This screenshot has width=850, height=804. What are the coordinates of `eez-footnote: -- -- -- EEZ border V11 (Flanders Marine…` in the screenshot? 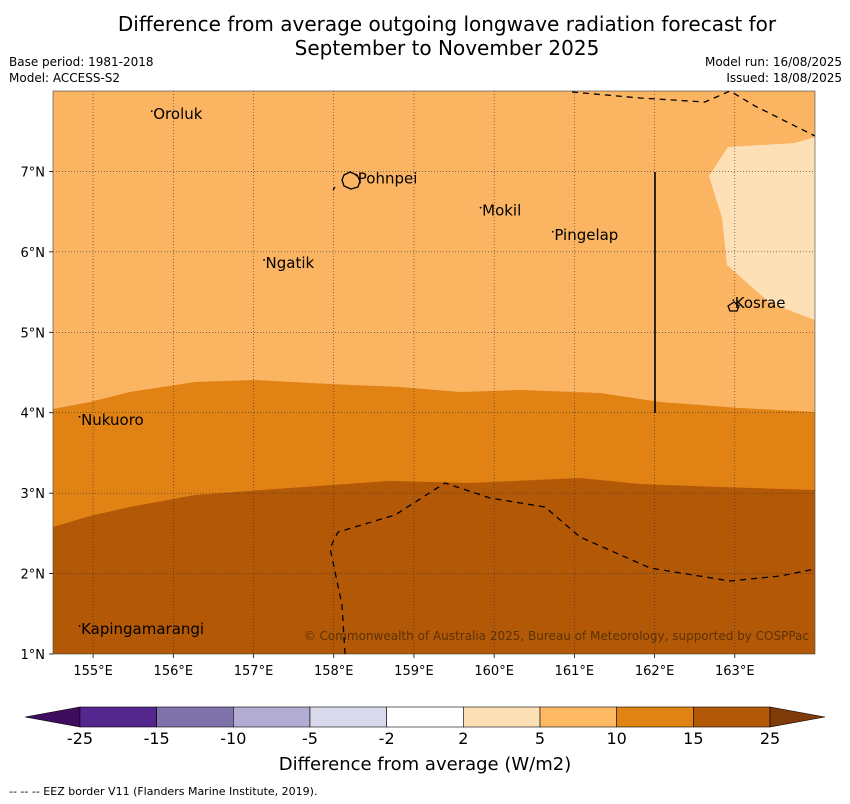 It's located at (163, 791).